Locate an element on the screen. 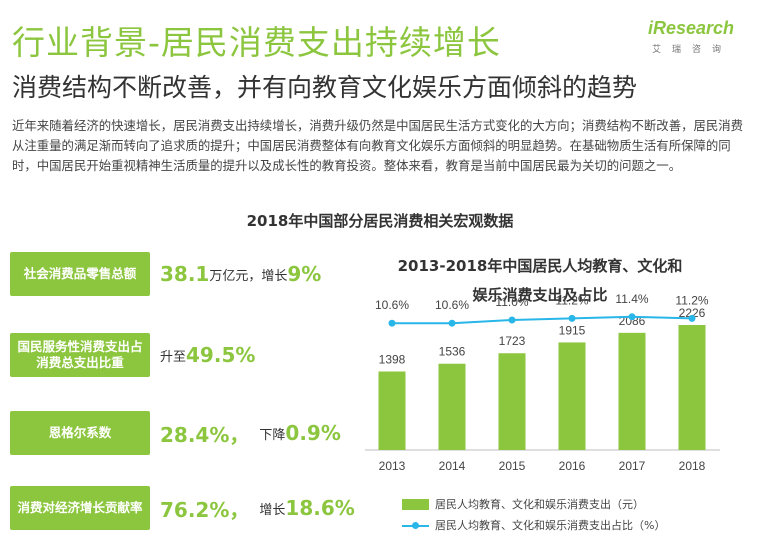 The height and width of the screenshot is (547, 760). legend-label-share: 居民人均教育、文化和娱乐消费支出占比（%） is located at coordinates (550, 525).